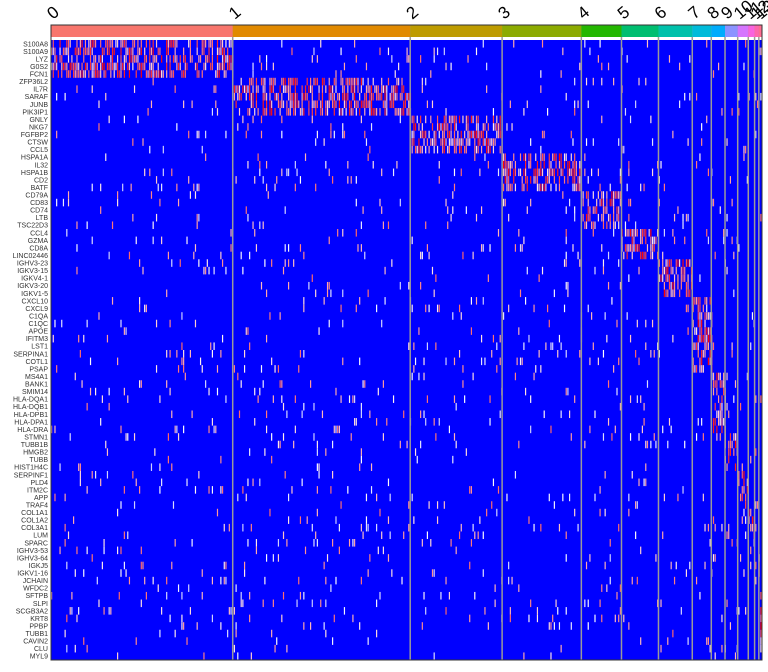 The width and height of the screenshot is (768, 672). What do you see at coordinates (38, 120) in the screenshot?
I see `gene-label: GNLY` at bounding box center [38, 120].